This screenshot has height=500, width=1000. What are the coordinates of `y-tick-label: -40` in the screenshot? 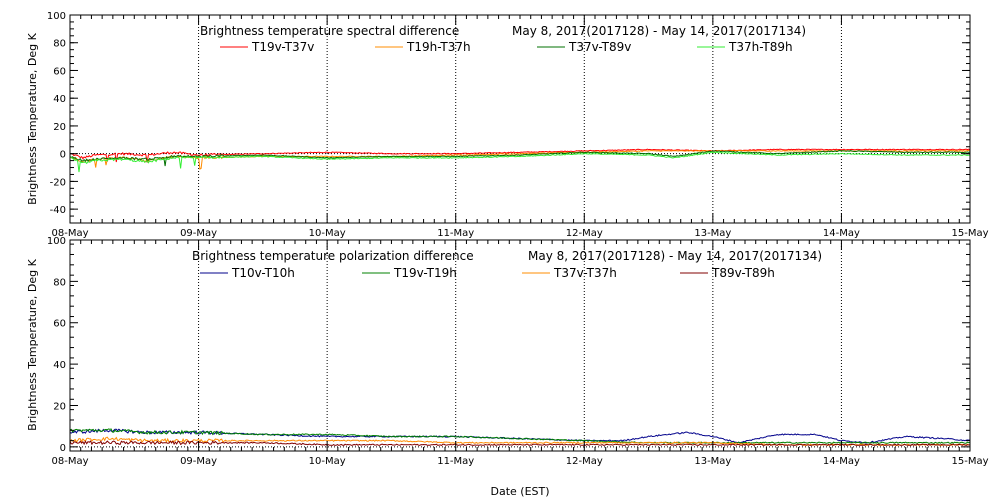 It's located at (58, 210).